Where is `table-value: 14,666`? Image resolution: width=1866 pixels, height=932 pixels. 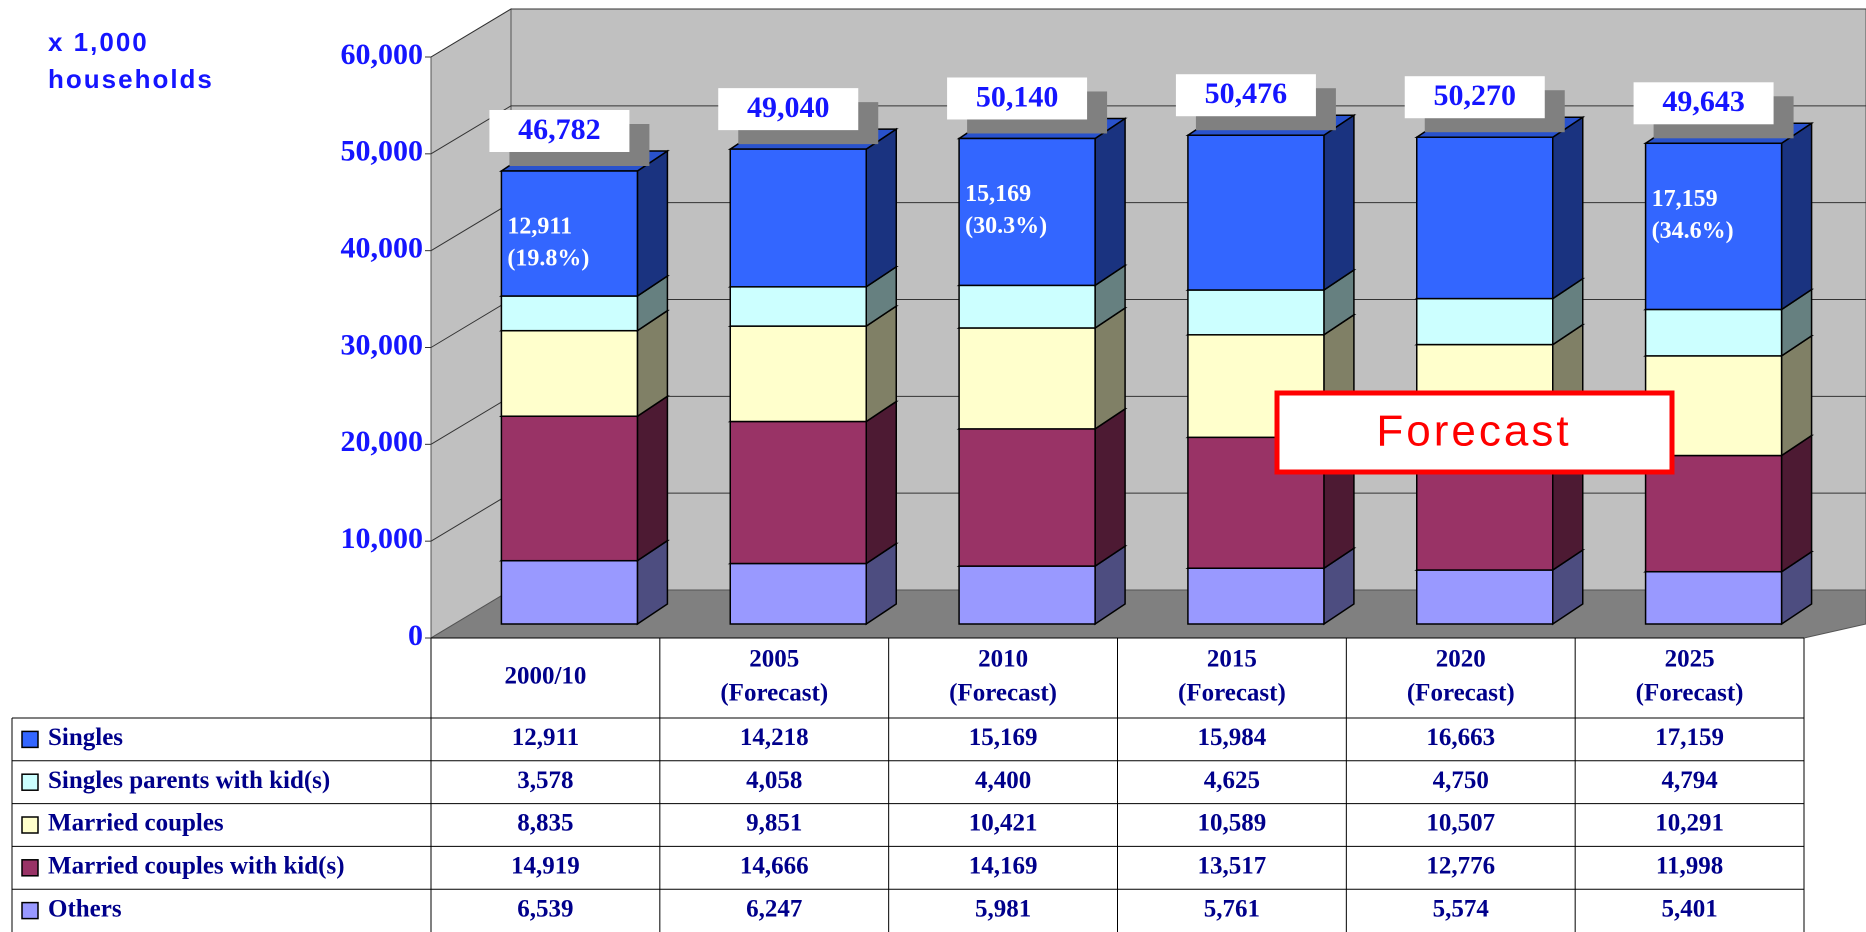 table-value: 14,666 is located at coordinates (774, 866).